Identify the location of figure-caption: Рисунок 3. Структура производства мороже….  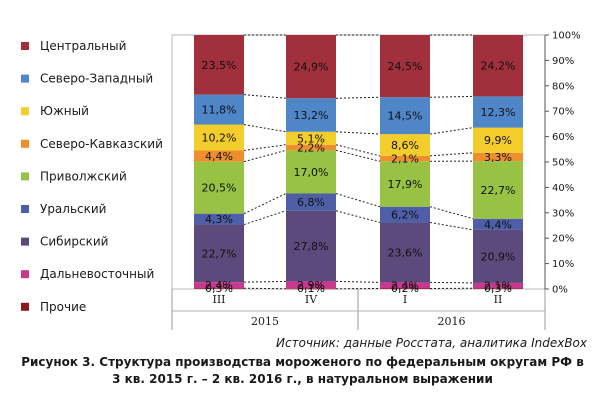
(302, 371).